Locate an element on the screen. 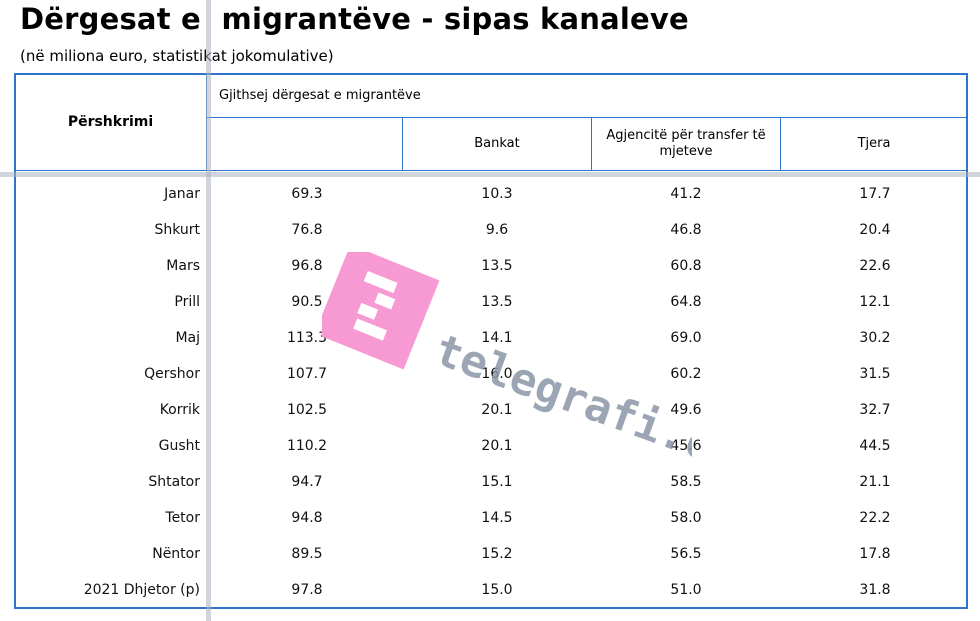  cell-other: 17.7 is located at coordinates (875, 194).